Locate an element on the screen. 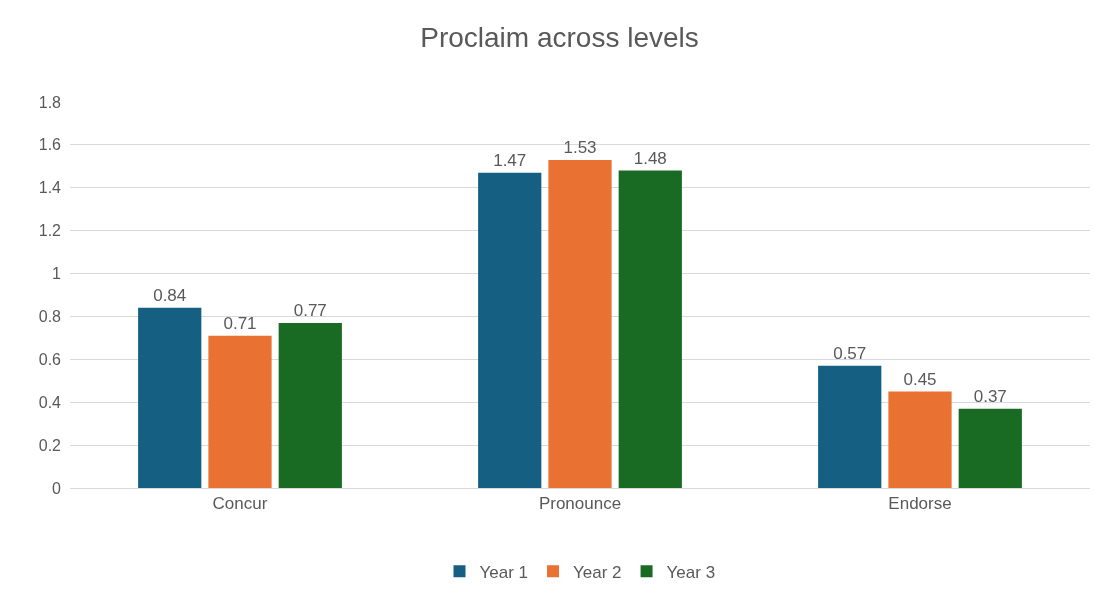 The width and height of the screenshot is (1119, 607). y-tick-label: 1 is located at coordinates (57, 274).